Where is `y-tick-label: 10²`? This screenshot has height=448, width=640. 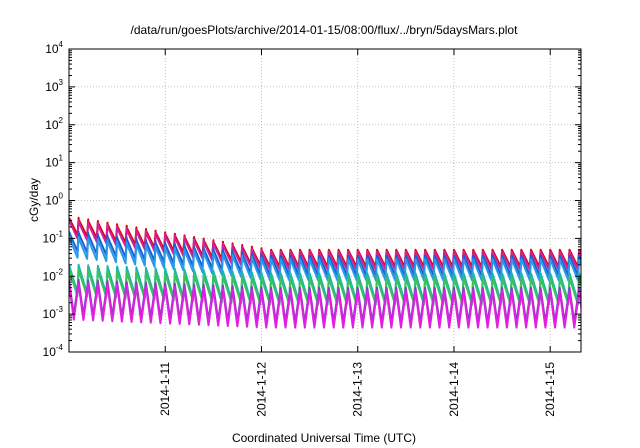
y-tick-label: 10² is located at coordinates (54, 124).